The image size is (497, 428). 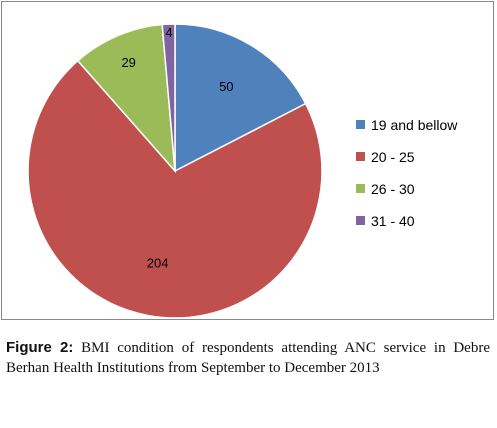 I want to click on data-label-2: 29, so click(x=128, y=62).